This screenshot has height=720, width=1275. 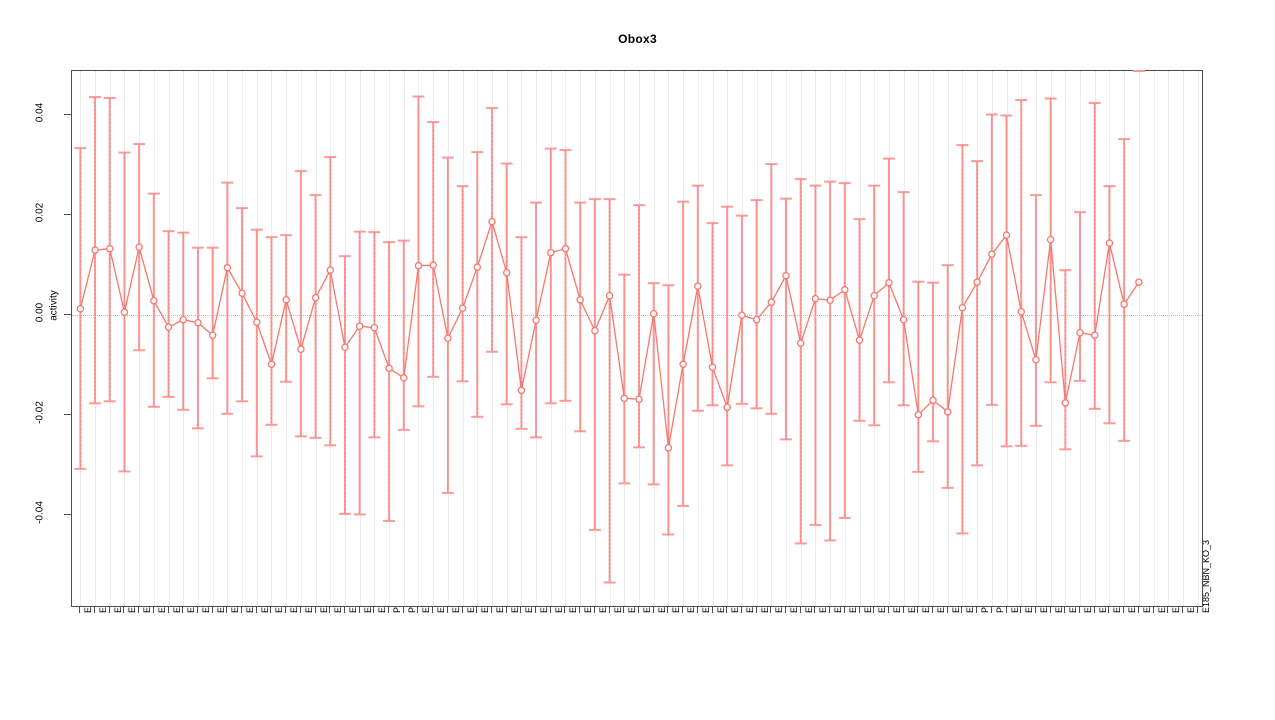 What do you see at coordinates (637, 316) in the screenshot?
I see `zero-gridline` at bounding box center [637, 316].